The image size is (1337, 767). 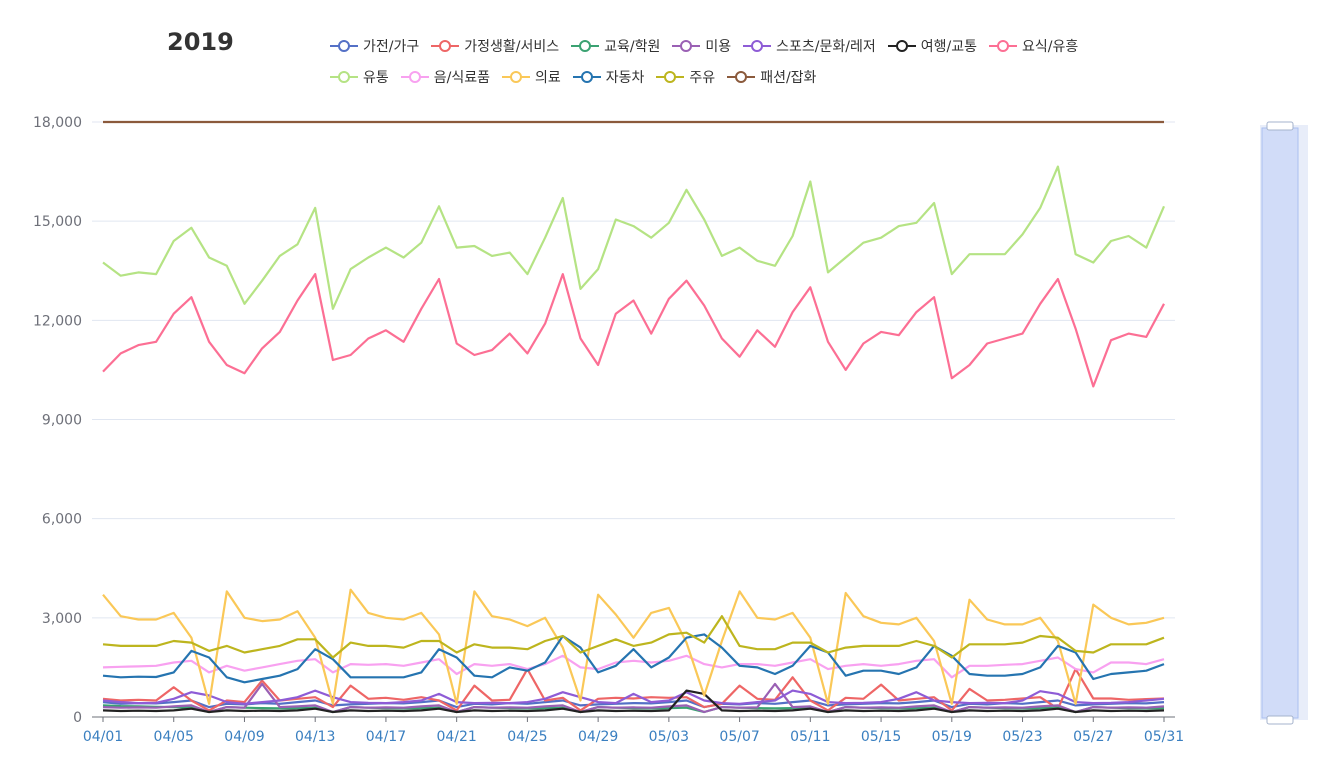 I want to click on legend-label: 가정생활/서비스, so click(x=512, y=46).